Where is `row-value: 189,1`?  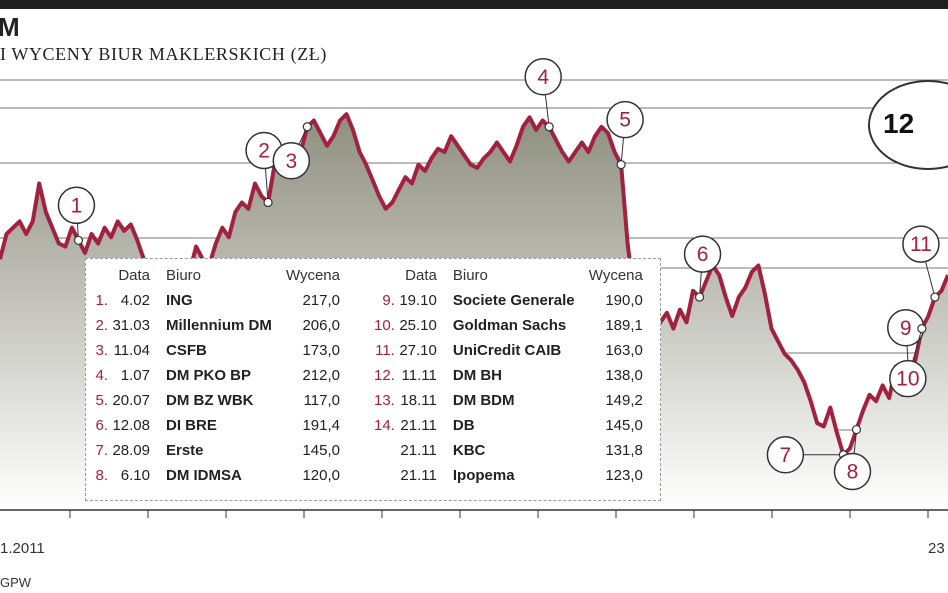 row-value: 189,1 is located at coordinates (624, 325).